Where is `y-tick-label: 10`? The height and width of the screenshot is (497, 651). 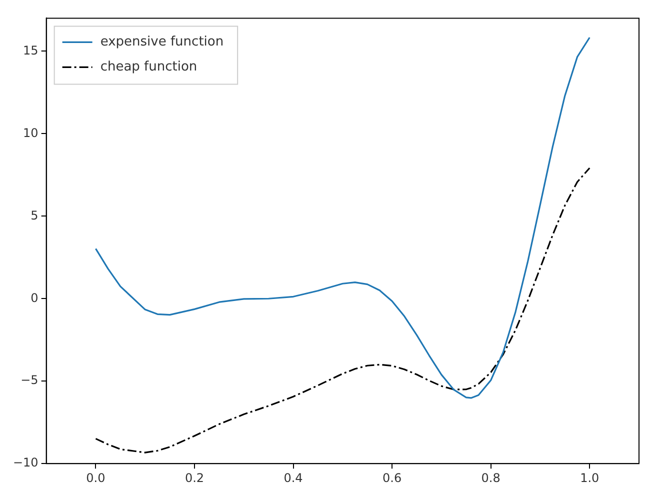 y-tick-label: 10 is located at coordinates (30, 133).